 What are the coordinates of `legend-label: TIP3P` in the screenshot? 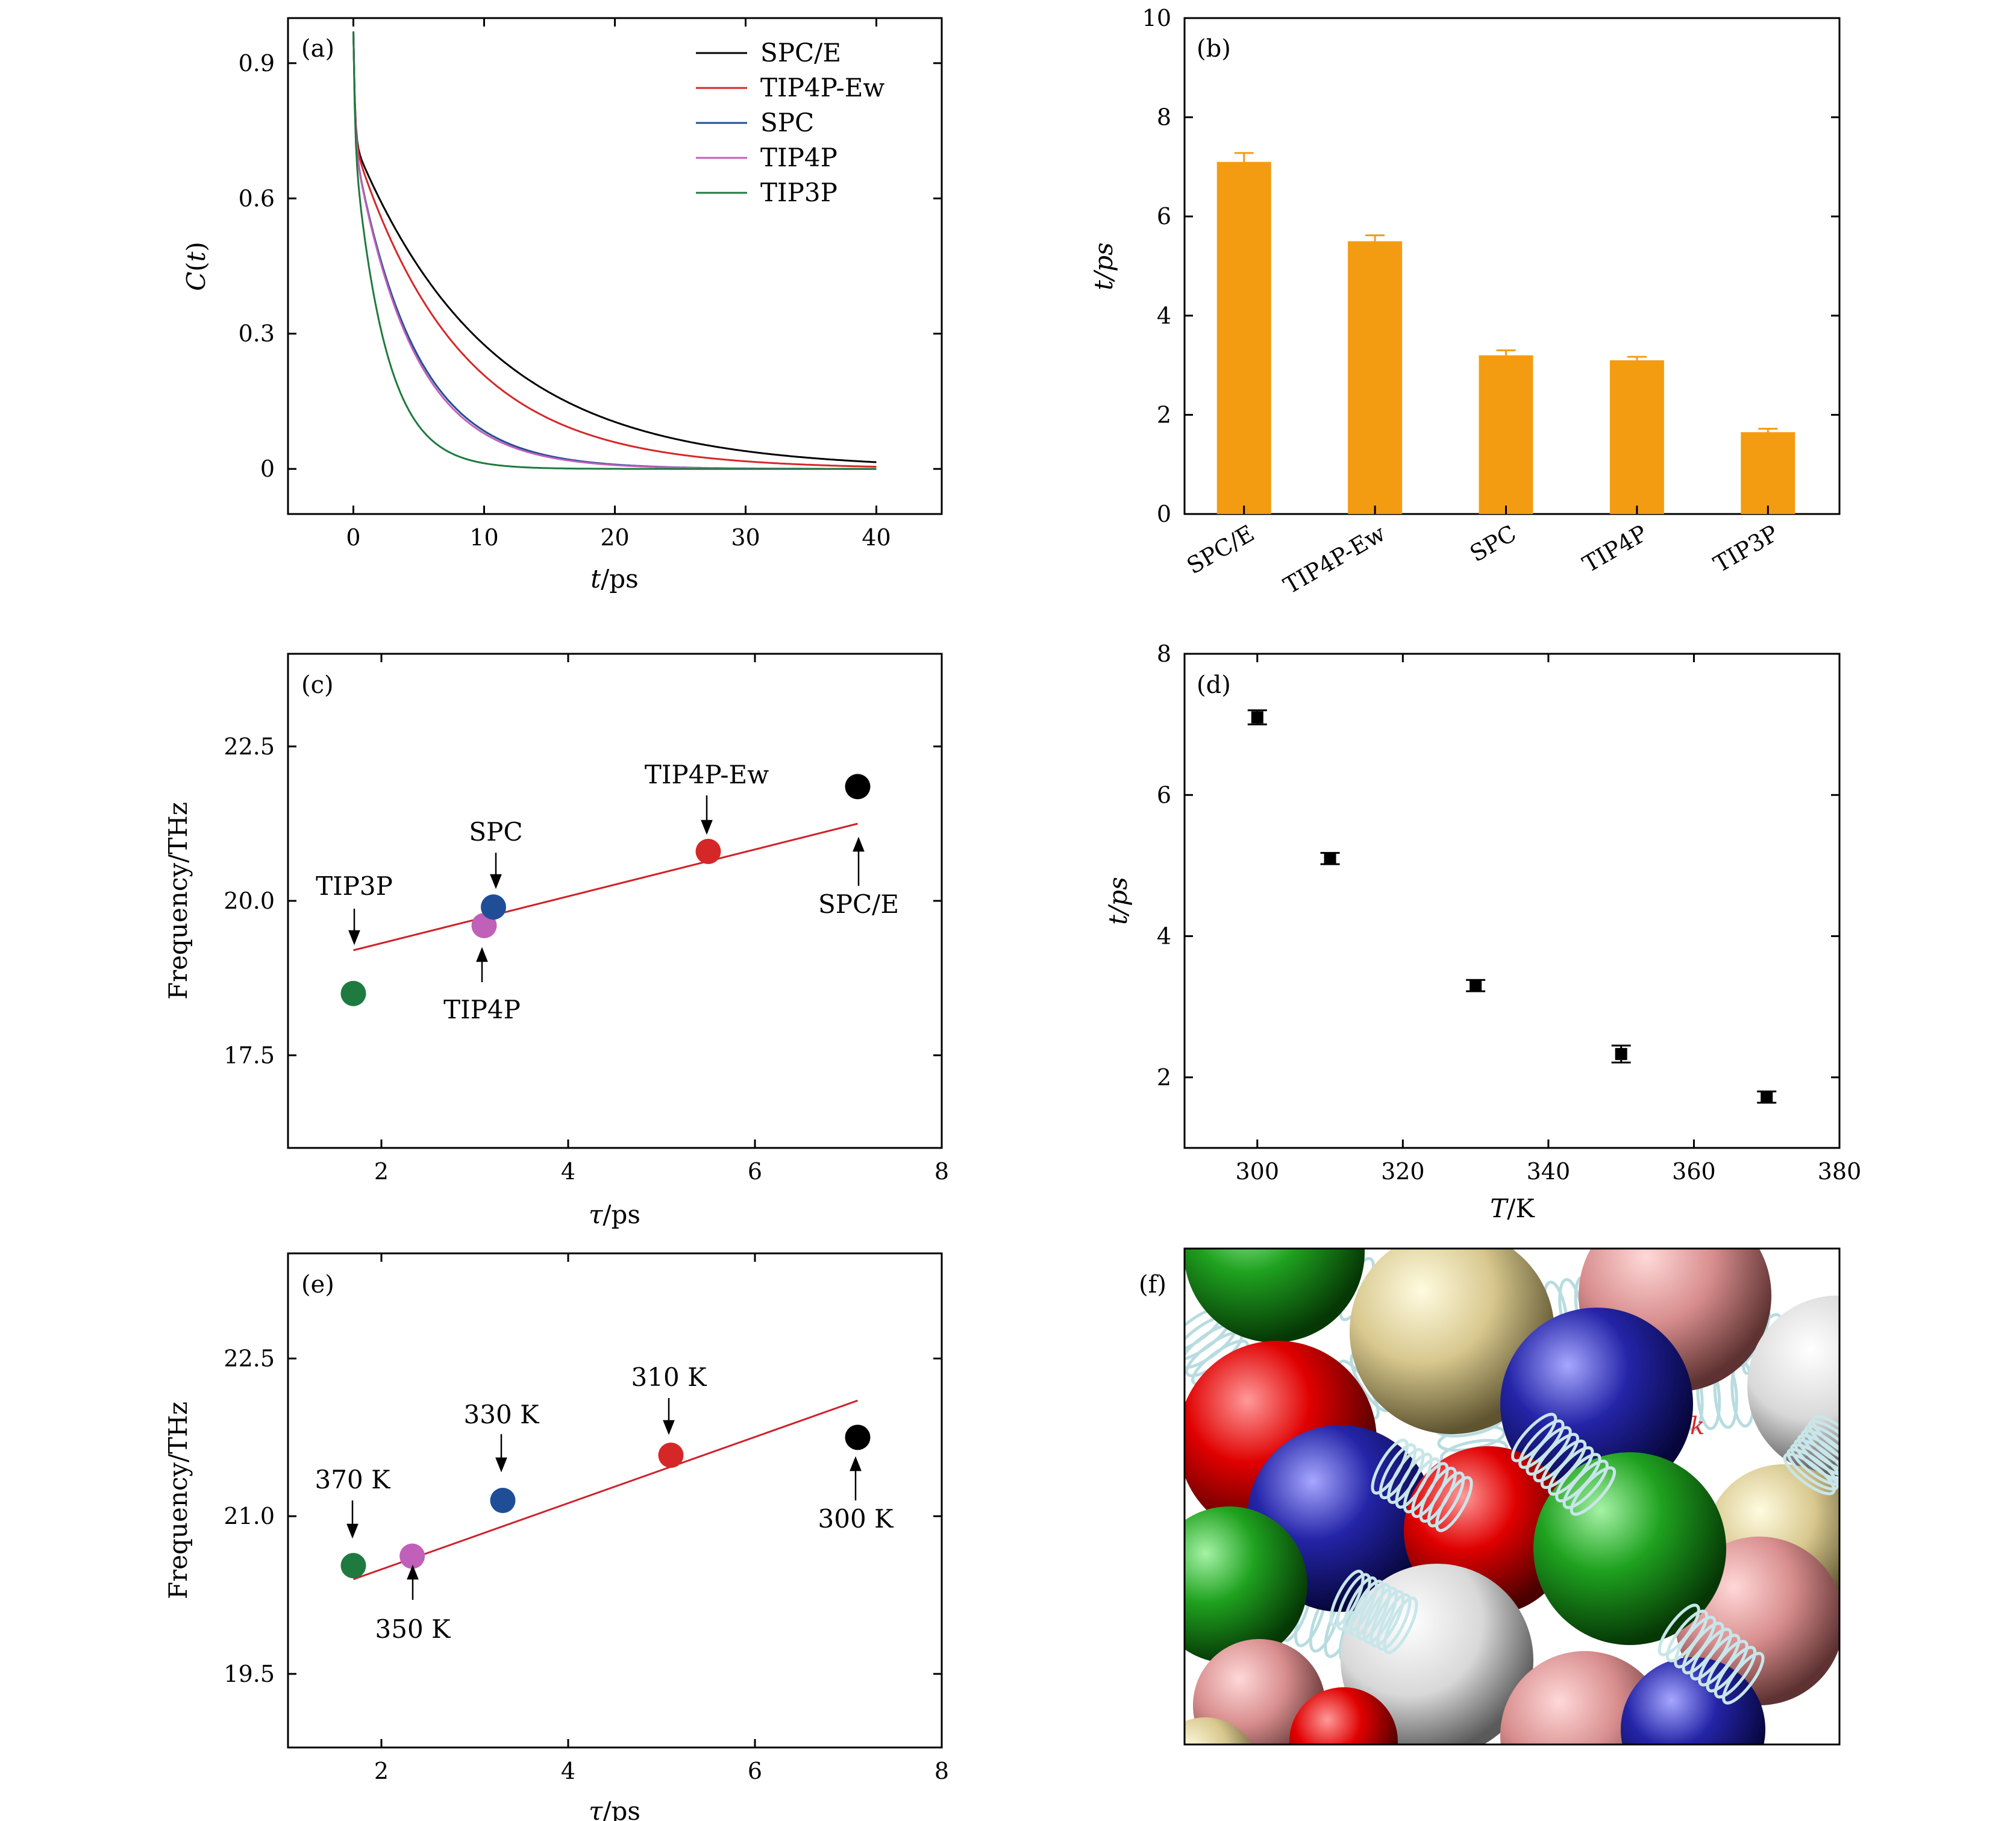 It's located at (799, 192).